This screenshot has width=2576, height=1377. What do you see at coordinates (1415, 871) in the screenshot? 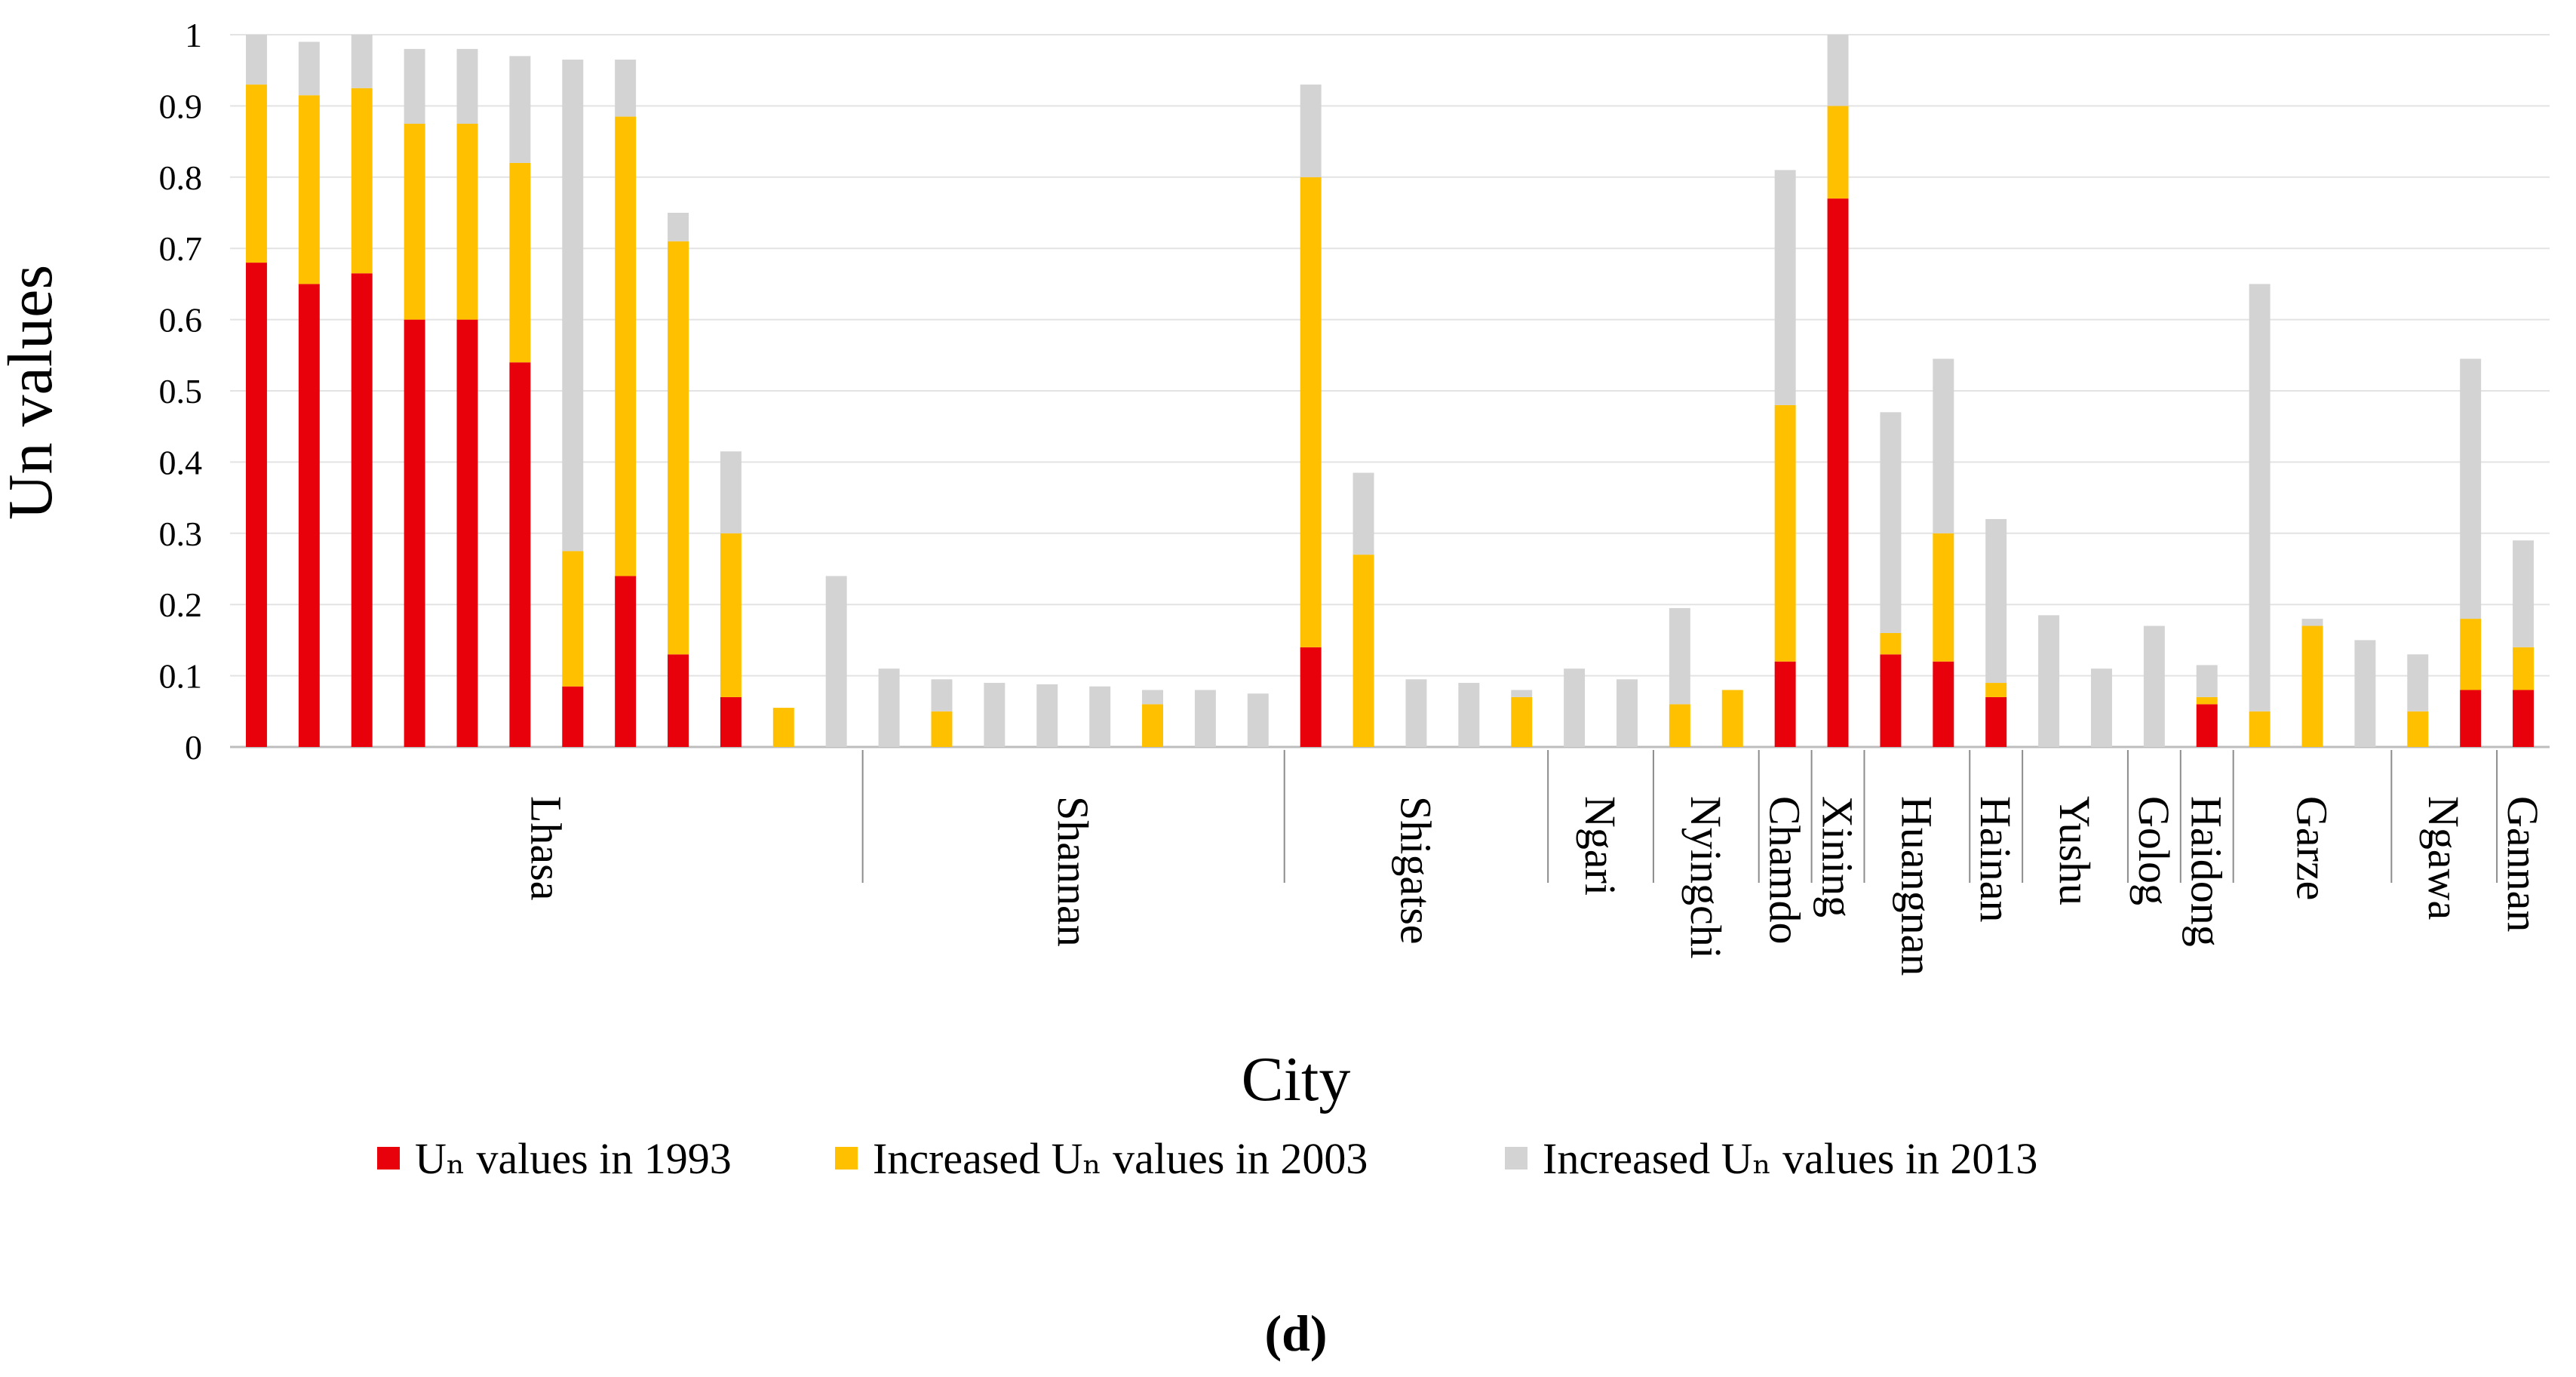
I see `category-label: Shigatse` at bounding box center [1415, 871].